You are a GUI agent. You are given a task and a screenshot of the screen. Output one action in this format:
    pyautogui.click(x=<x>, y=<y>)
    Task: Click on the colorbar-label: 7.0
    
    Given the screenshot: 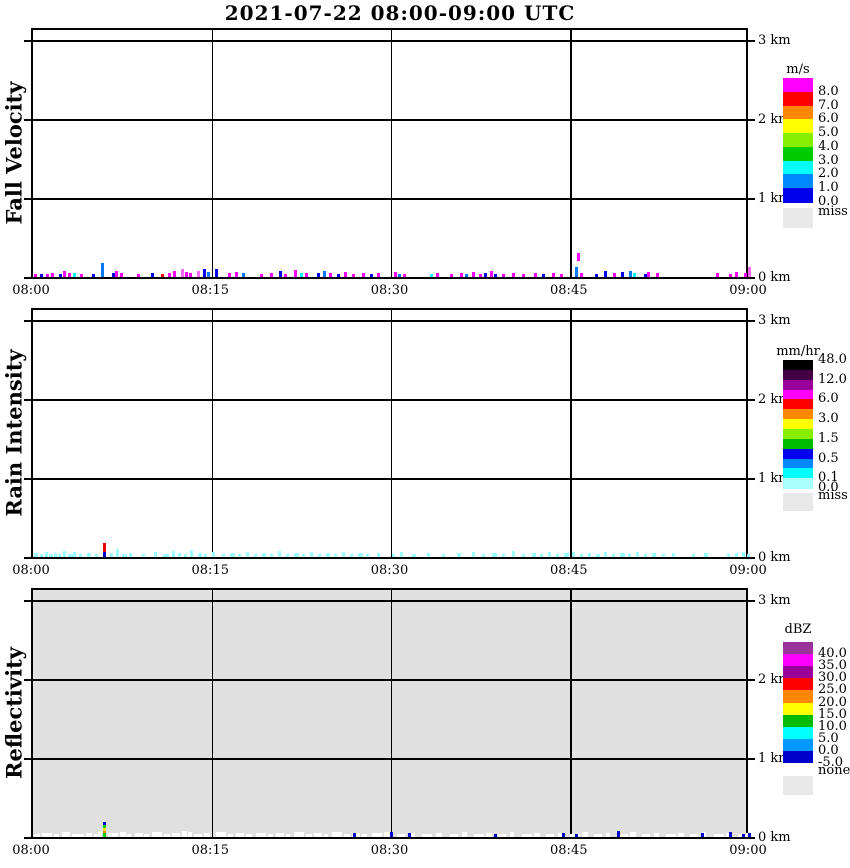 What is the action you would take?
    pyautogui.click(x=828, y=105)
    